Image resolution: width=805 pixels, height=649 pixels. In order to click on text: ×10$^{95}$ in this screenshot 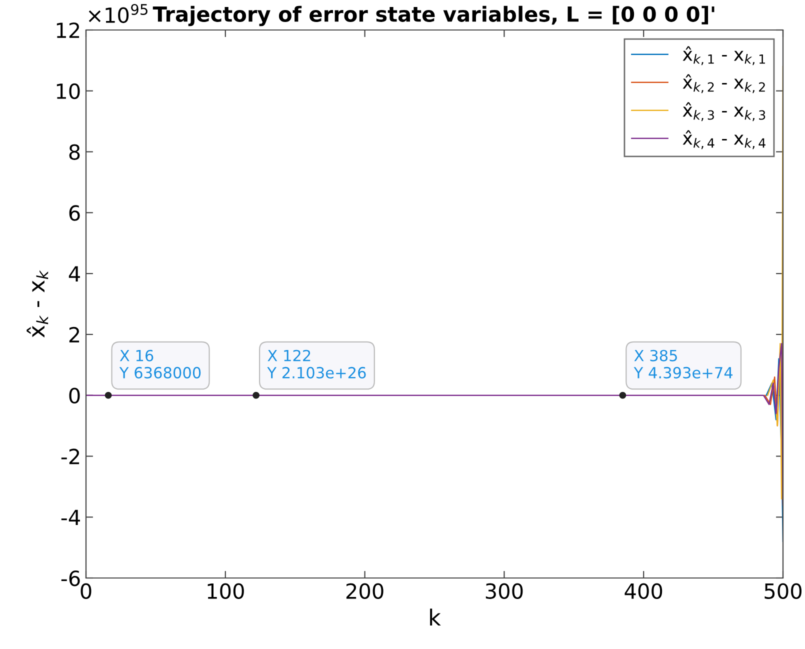, I will do `click(118, 14)`.